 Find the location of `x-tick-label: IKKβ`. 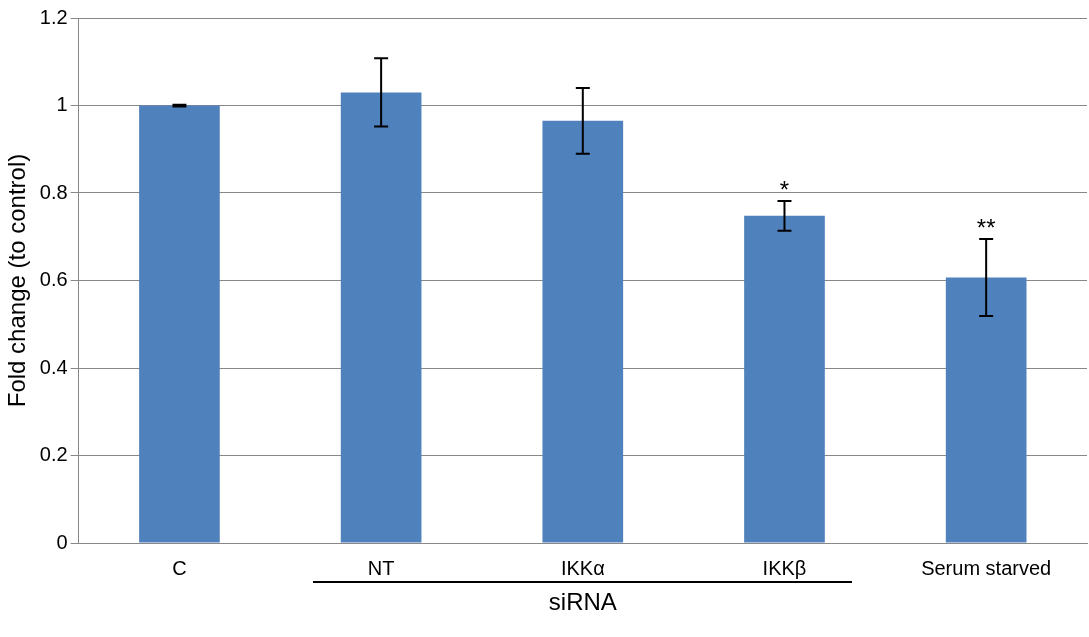

x-tick-label: IKKβ is located at coordinates (784, 567).